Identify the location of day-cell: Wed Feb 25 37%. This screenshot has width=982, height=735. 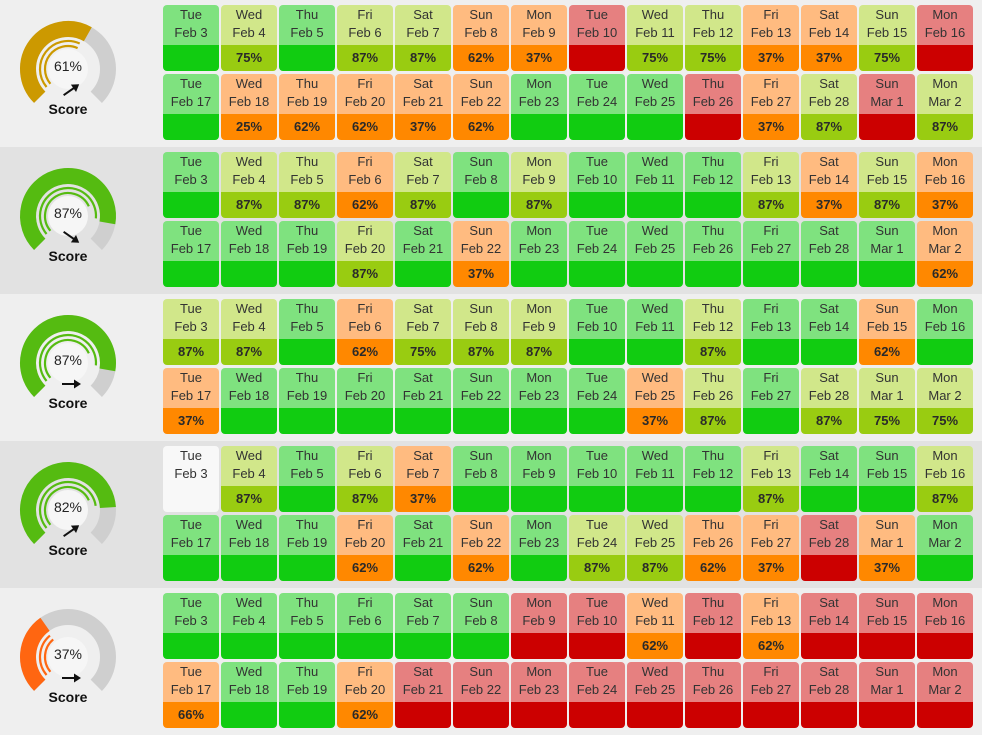
(655, 401).